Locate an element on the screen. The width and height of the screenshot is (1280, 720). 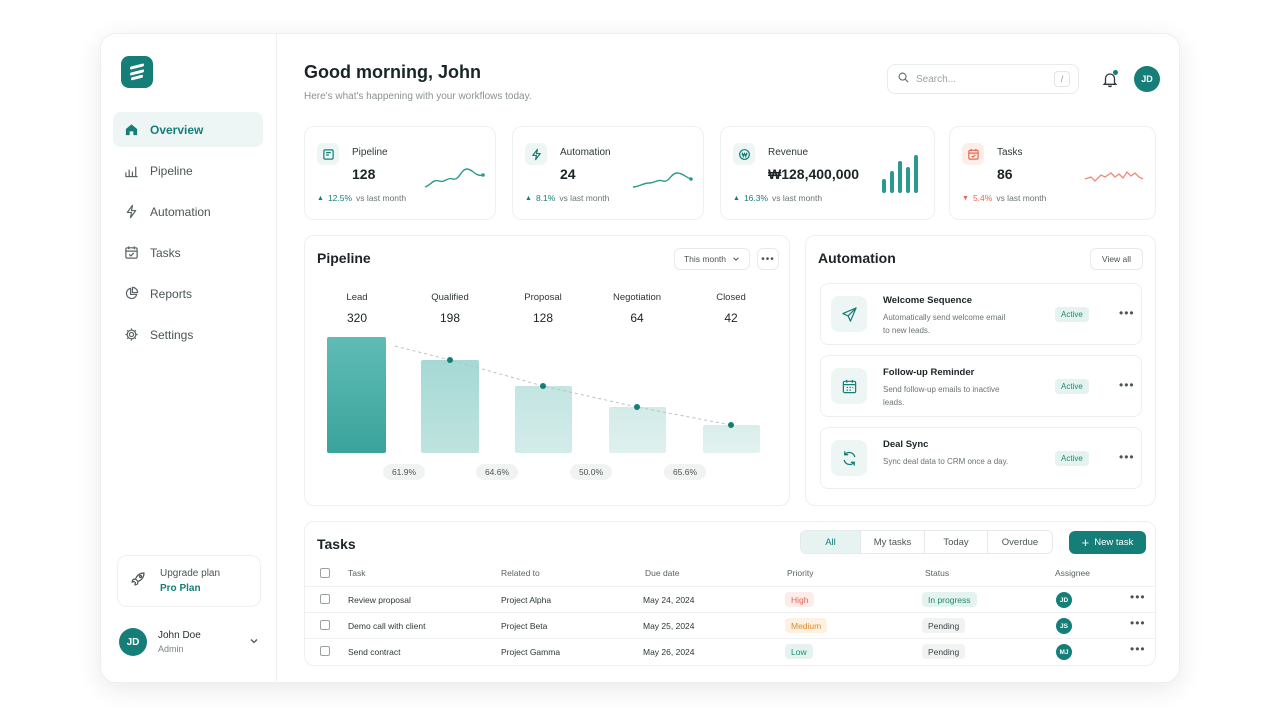
column-header-related: Related to is located at coordinates (520, 573).